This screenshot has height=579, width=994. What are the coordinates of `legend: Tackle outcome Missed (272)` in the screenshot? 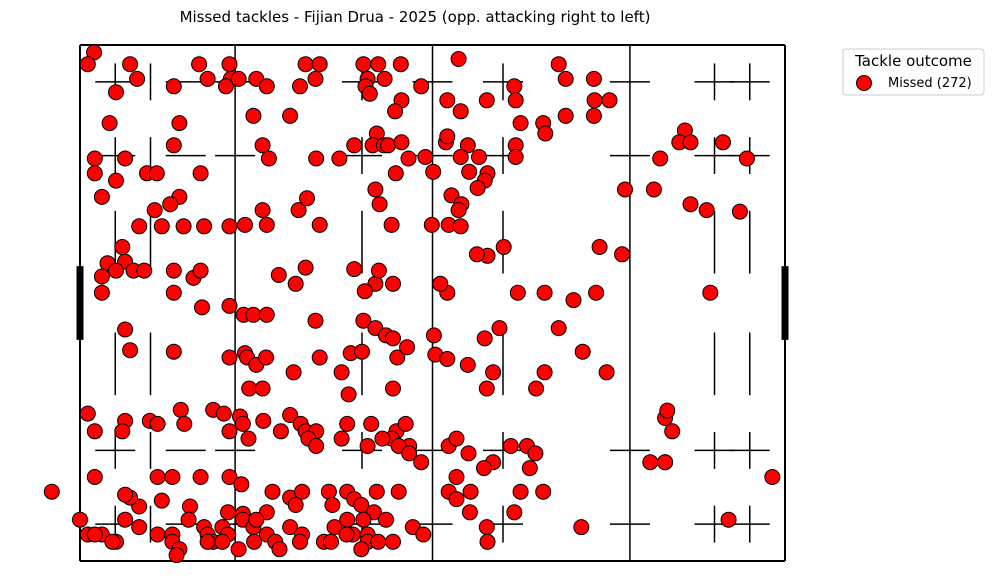 It's located at (913, 72).